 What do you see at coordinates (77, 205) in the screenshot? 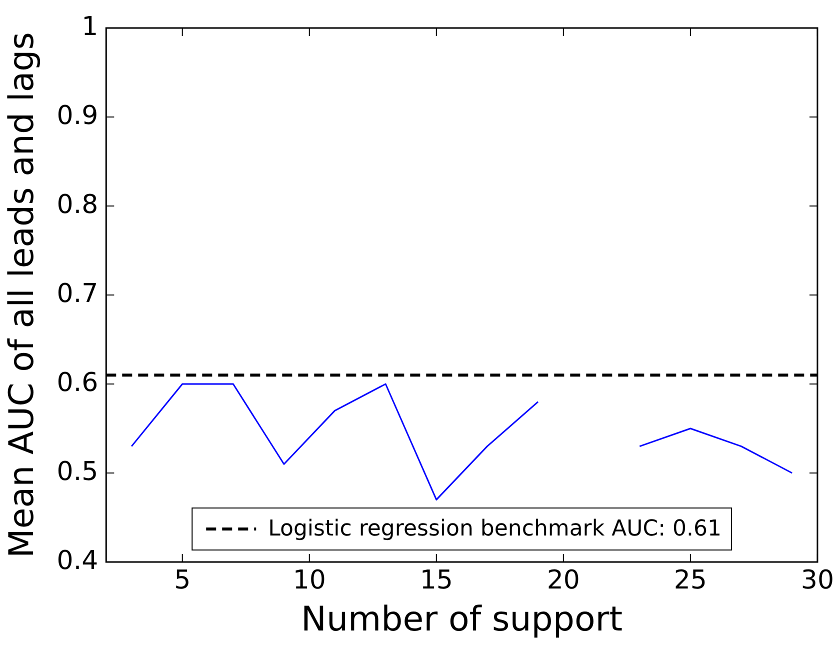
I see `y-tick-label: 0.8` at bounding box center [77, 205].